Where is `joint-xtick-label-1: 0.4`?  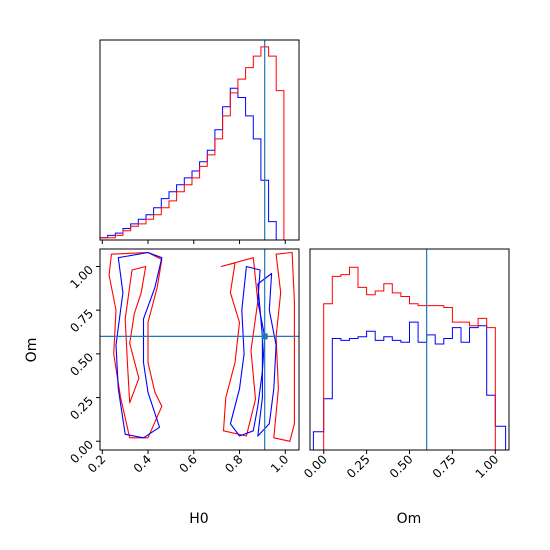
joint-xtick-label-1: 0.4 is located at coordinates (142, 463).